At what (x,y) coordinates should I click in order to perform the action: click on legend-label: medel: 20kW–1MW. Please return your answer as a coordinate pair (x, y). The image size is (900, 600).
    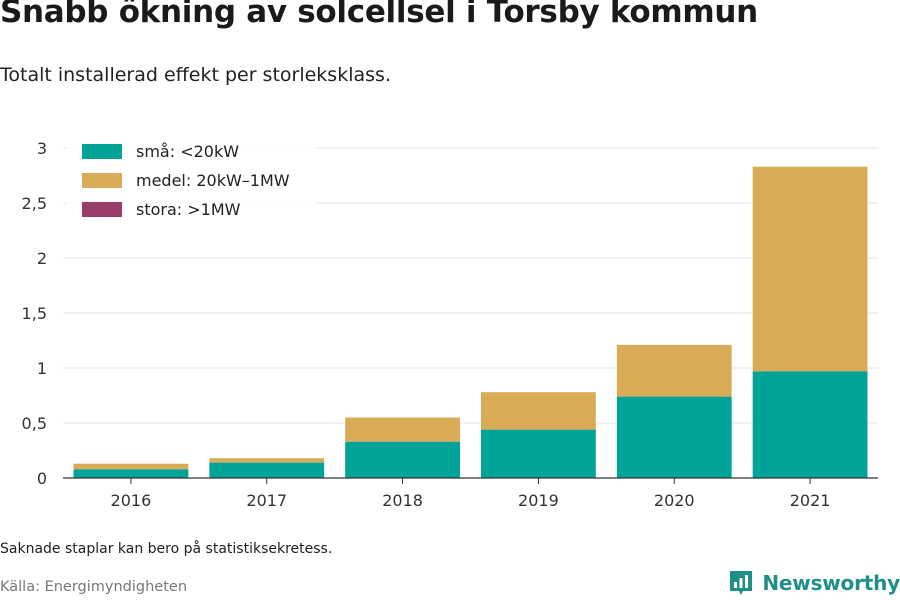
    Looking at the image, I should click on (213, 180).